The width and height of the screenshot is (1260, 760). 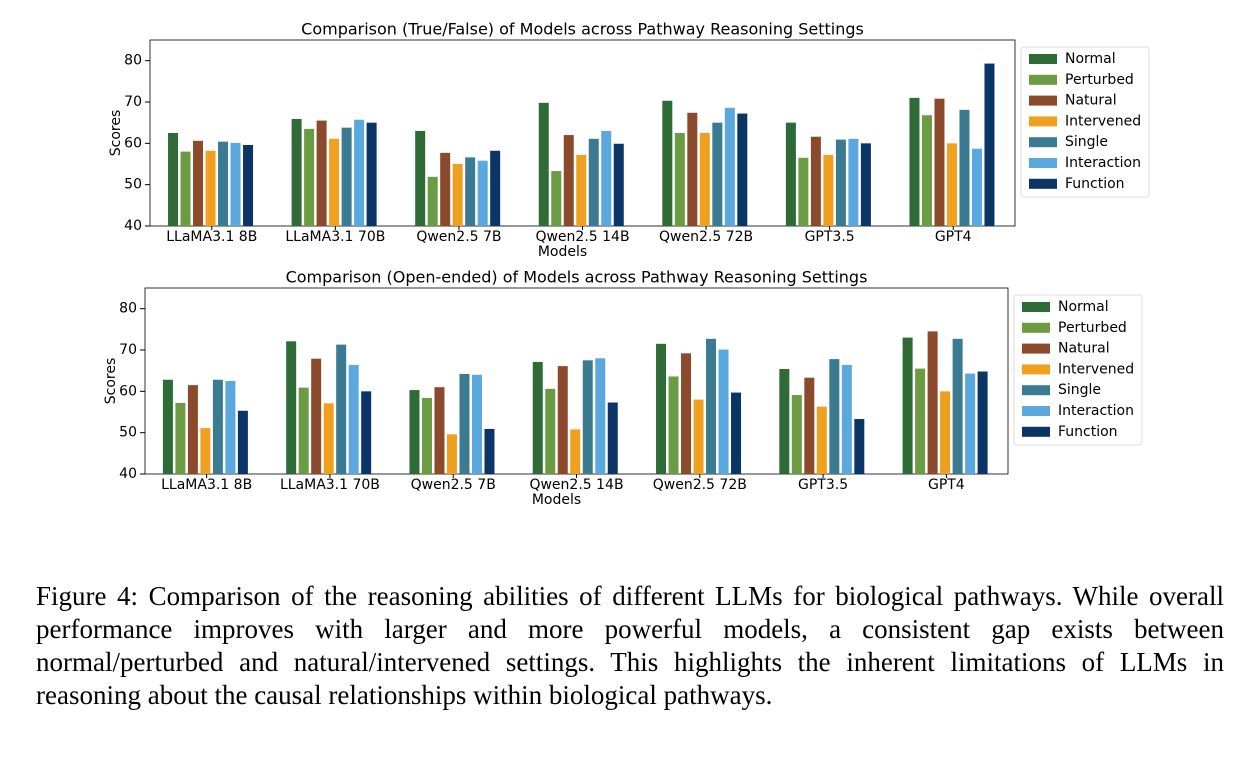 I want to click on x-tick-label: Qwen2.5 7B, so click(x=453, y=485).